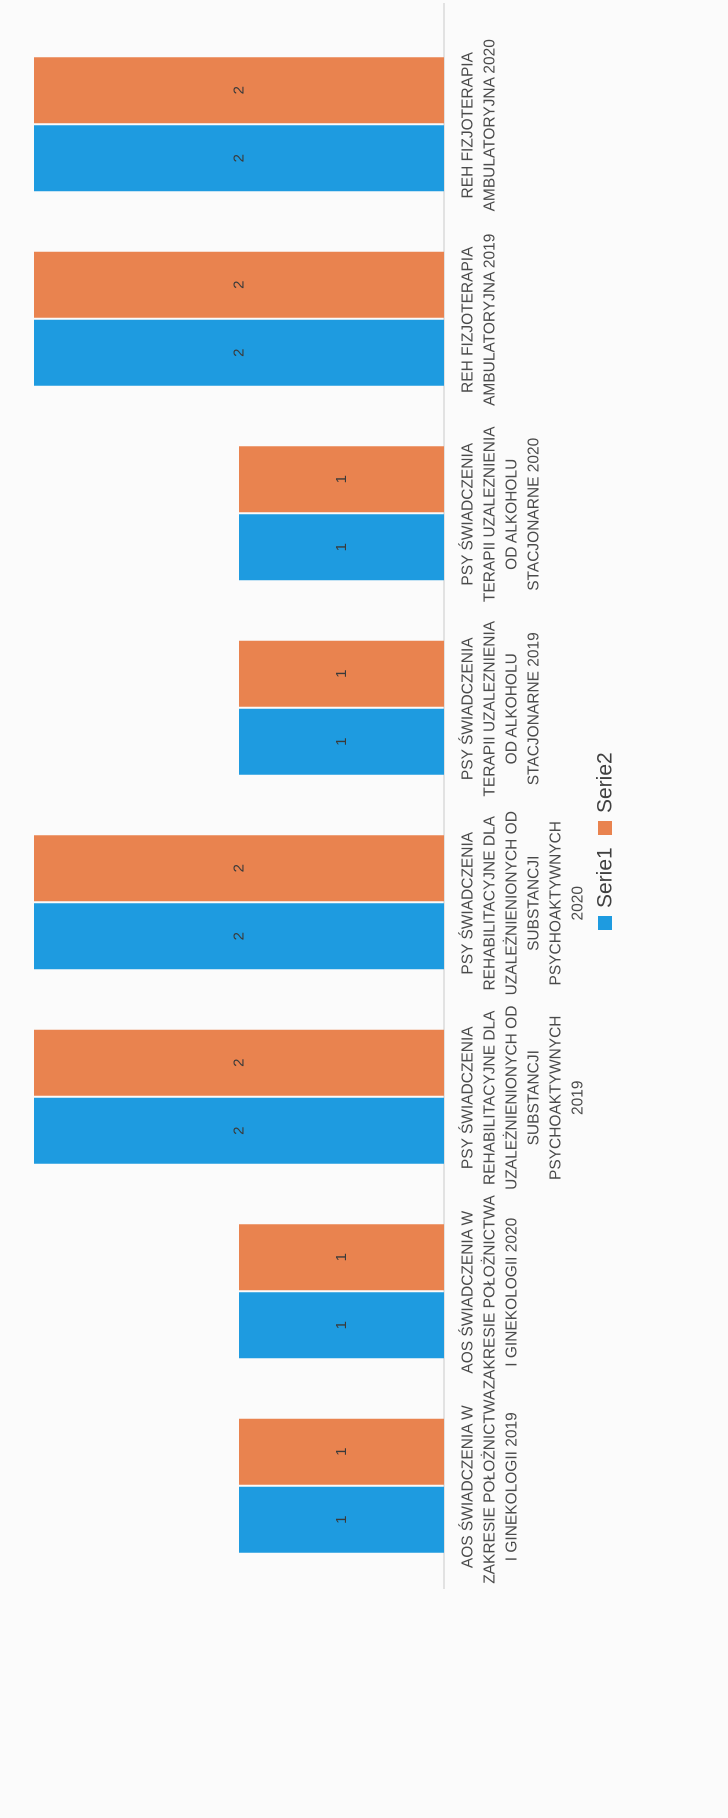  Describe the element at coordinates (468, 124) in the screenshot. I see `category-label-line-7-0: REH FIZJOTERAPIA` at that location.